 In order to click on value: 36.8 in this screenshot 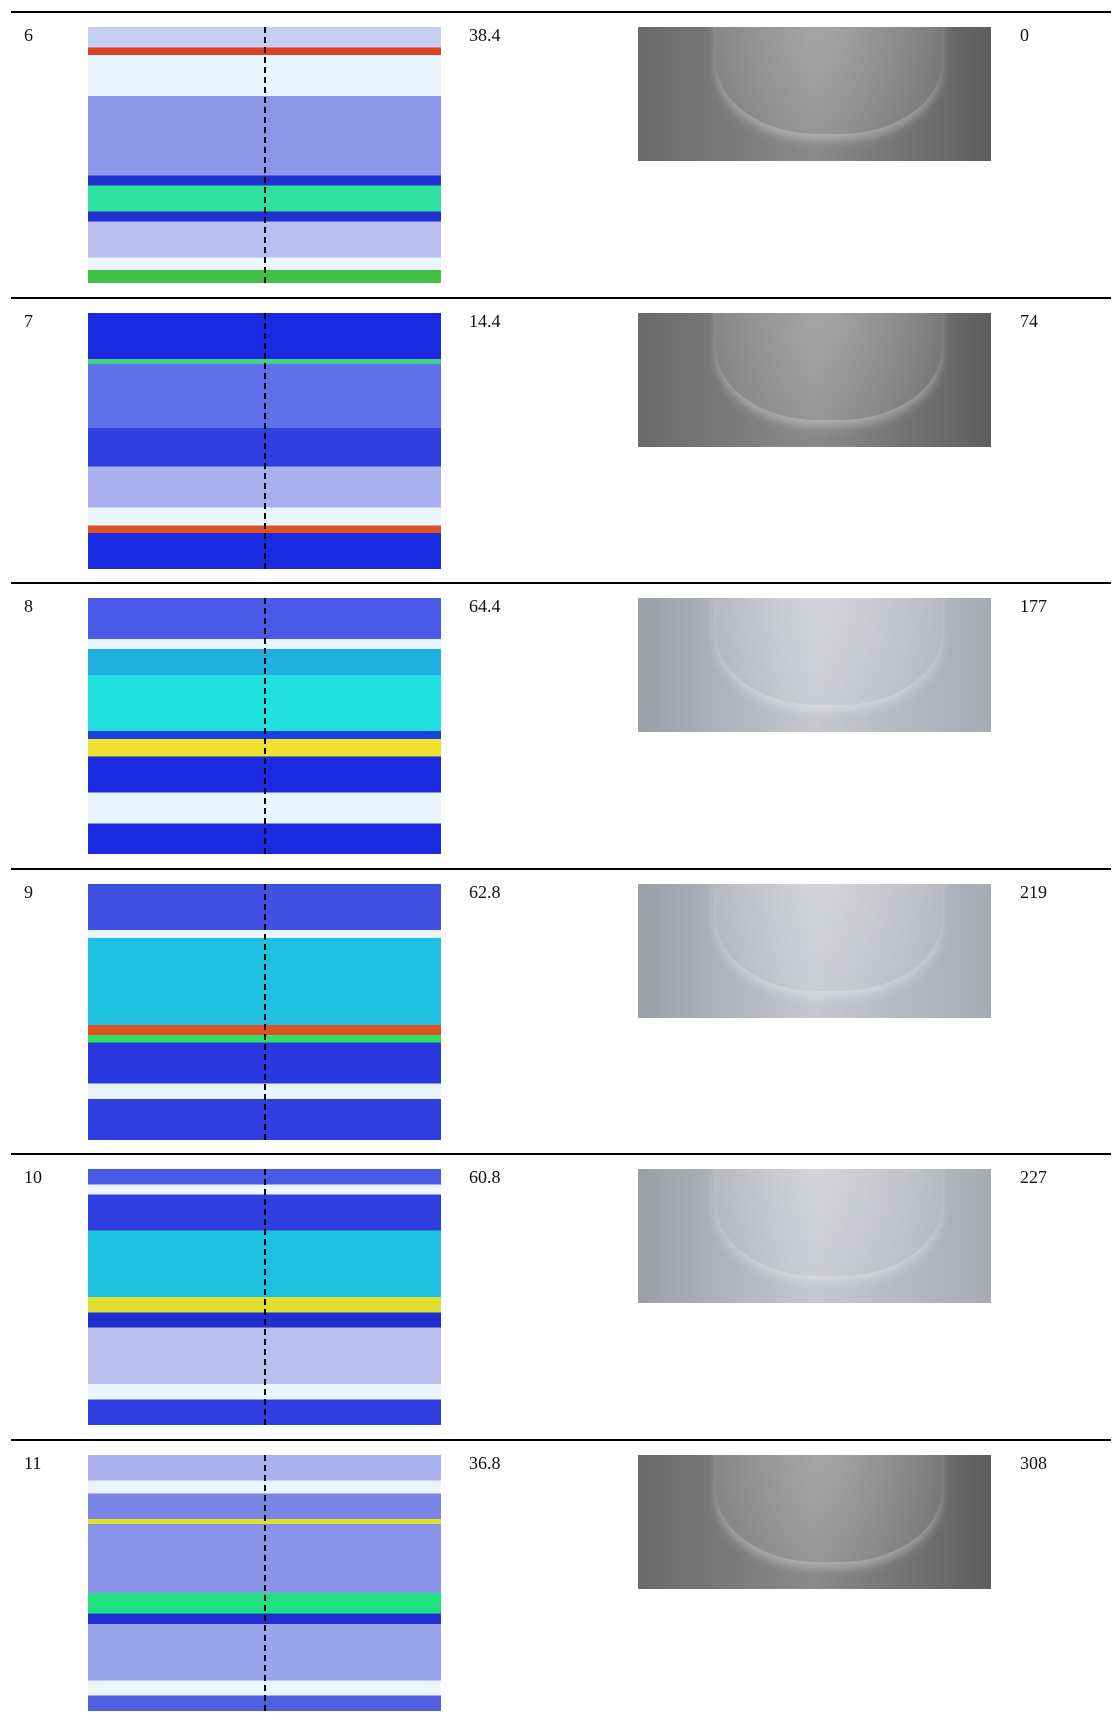, I will do `click(485, 1462)`.